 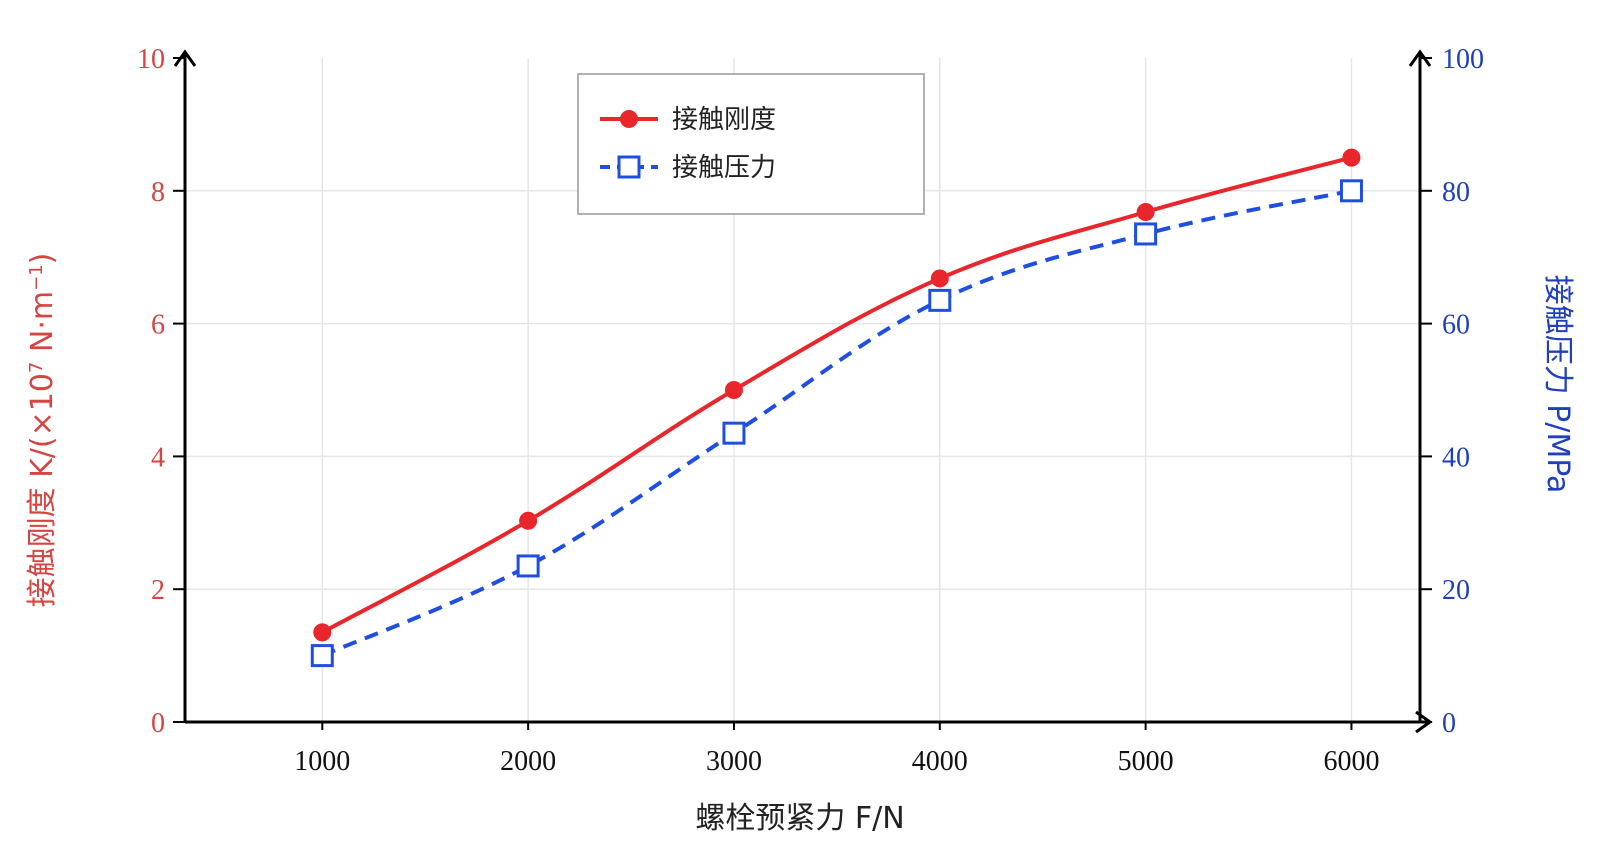 What do you see at coordinates (158, 723) in the screenshot?
I see `left-tick-label: 0` at bounding box center [158, 723].